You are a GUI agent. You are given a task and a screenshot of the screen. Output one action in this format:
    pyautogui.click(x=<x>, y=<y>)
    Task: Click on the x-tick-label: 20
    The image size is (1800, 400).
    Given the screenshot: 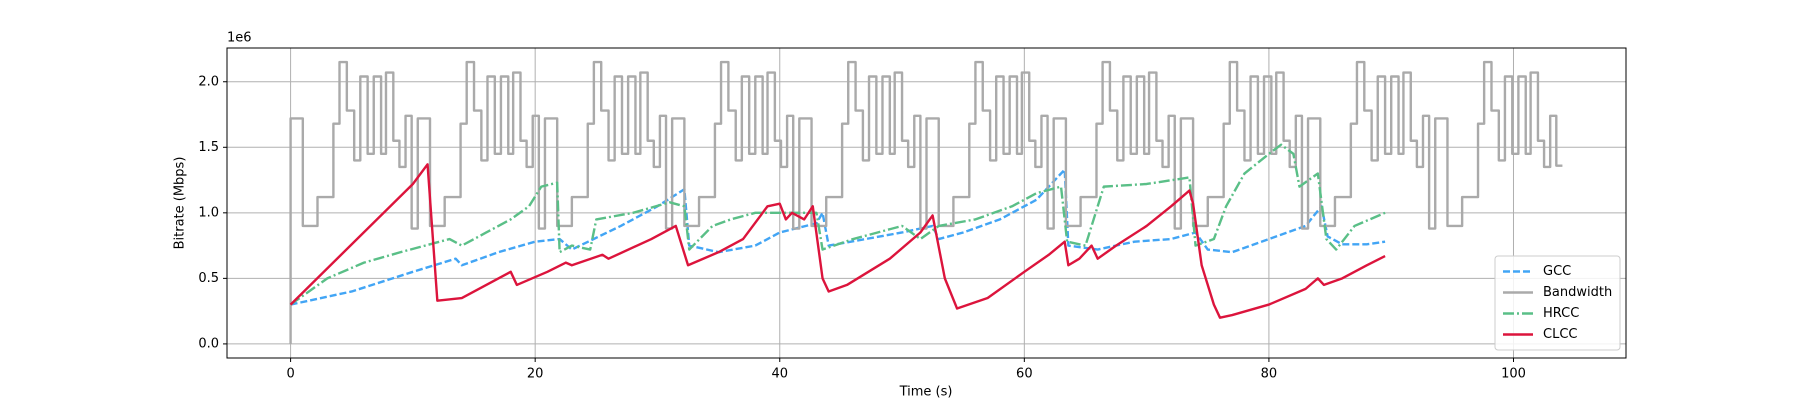 What is the action you would take?
    pyautogui.click(x=535, y=374)
    